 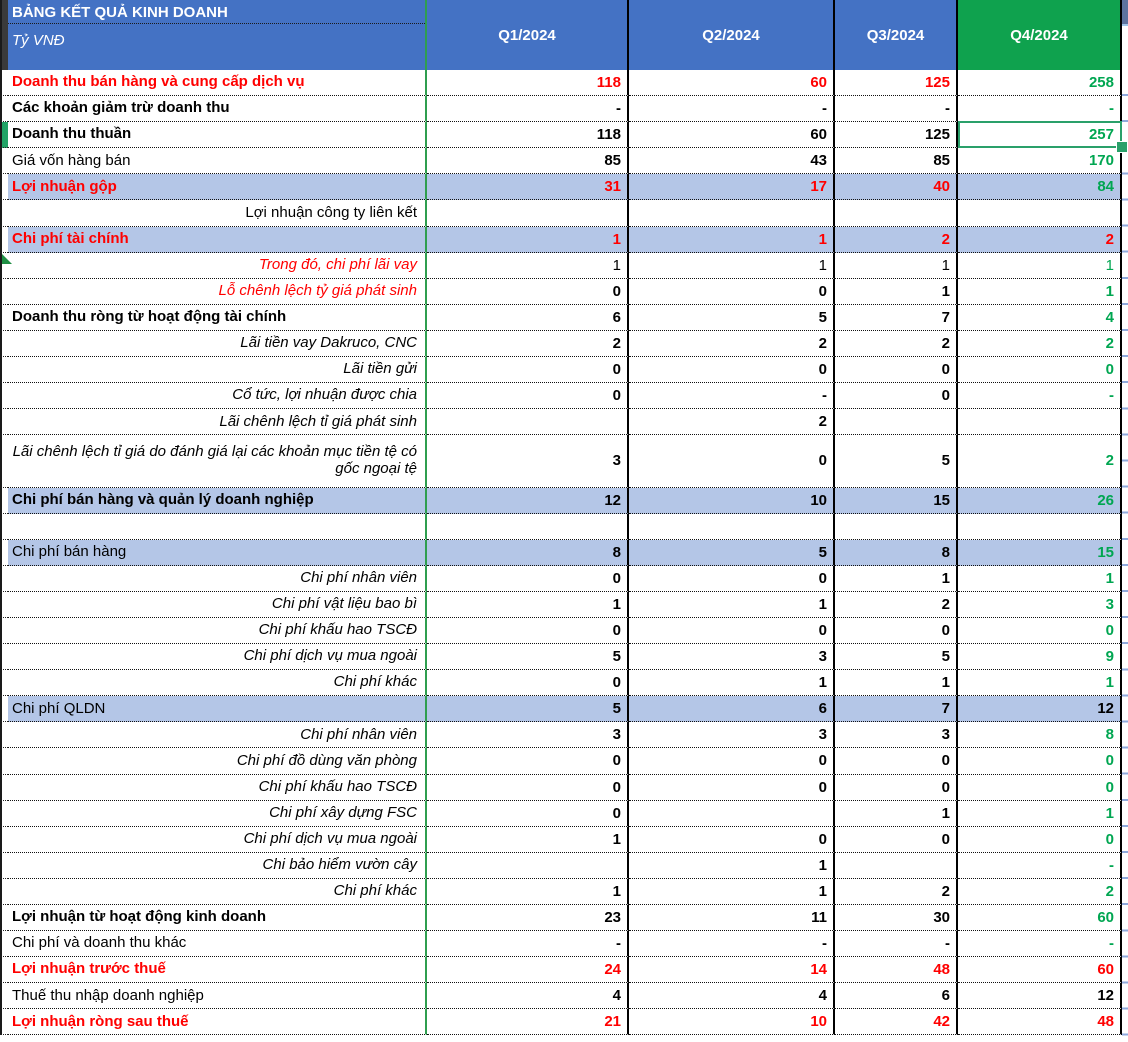 What do you see at coordinates (732, 1022) in the screenshot?
I see `cell-q2: 10` at bounding box center [732, 1022].